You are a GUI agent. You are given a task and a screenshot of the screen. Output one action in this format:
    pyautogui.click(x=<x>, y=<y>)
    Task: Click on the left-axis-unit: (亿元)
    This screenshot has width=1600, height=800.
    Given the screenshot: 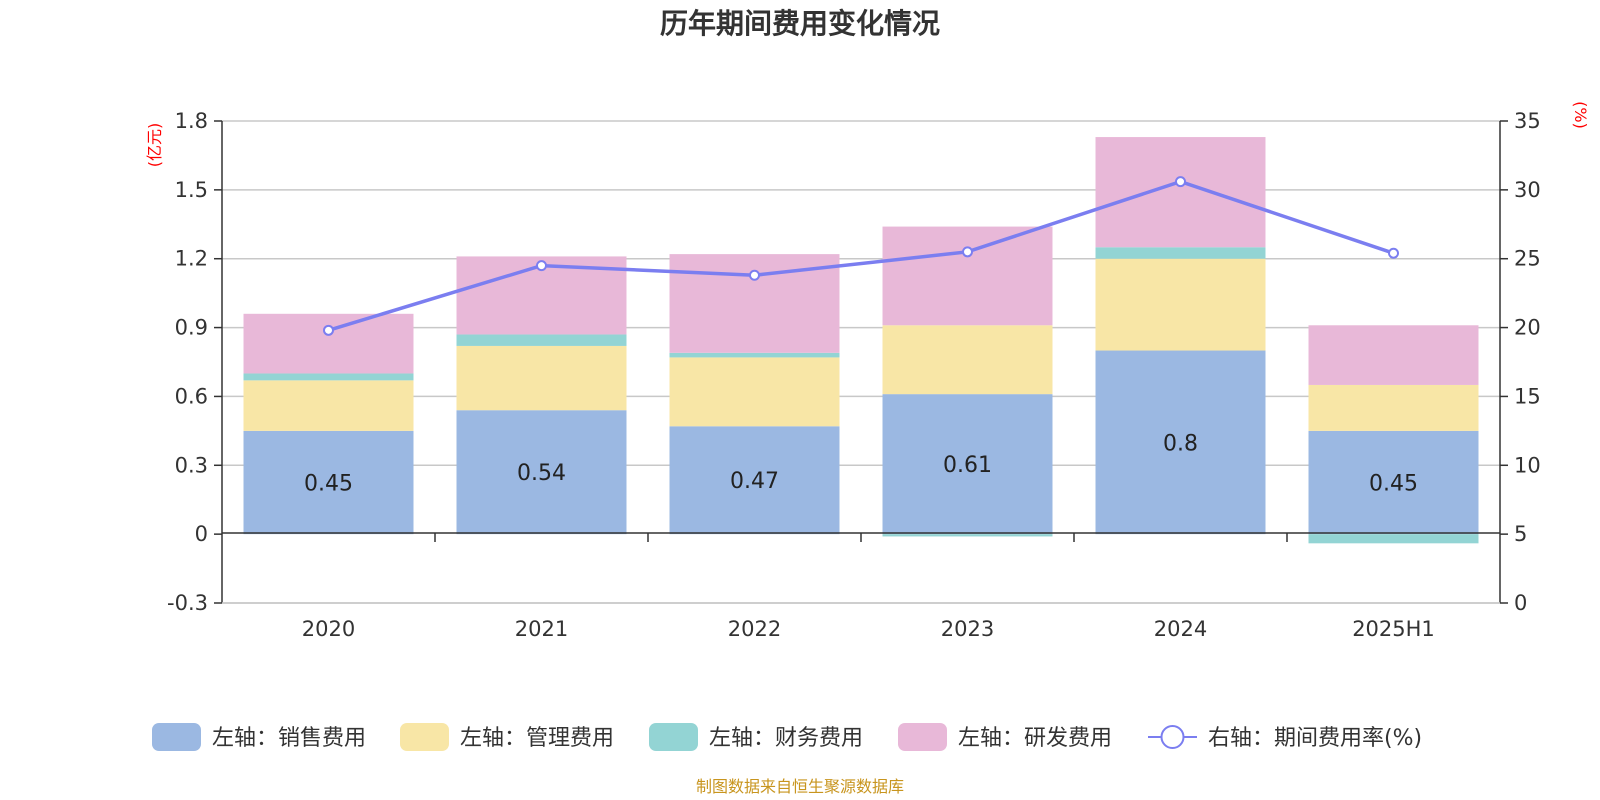 What is the action you would take?
    pyautogui.click(x=154, y=145)
    